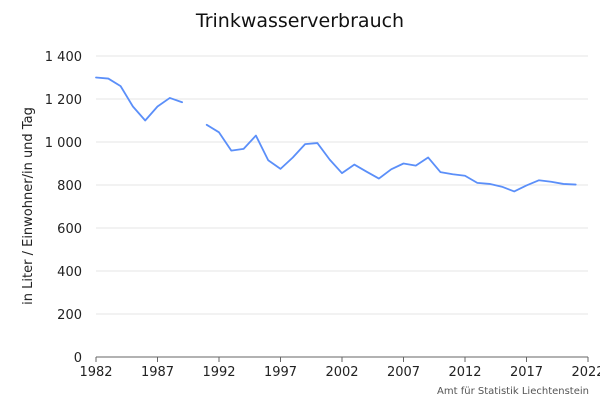  Describe the element at coordinates (280, 372) in the screenshot. I see `x-tick-label: 1997` at that location.